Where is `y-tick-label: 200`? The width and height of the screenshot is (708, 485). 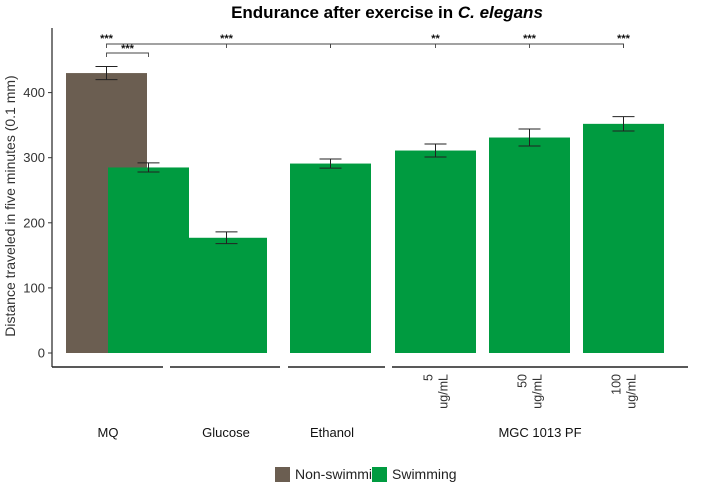 y-tick-label: 200 is located at coordinates (34, 222).